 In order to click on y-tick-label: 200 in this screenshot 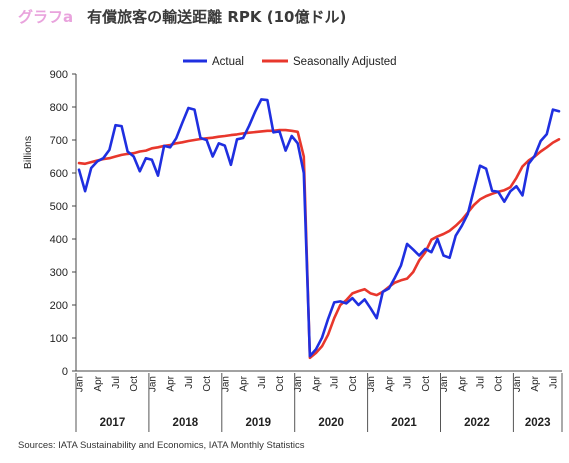, I will do `click(59, 306)`.